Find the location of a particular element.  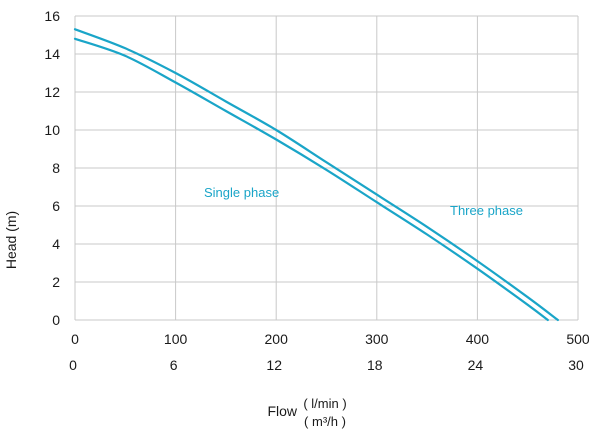

x-tick-label: 400 is located at coordinates (478, 339).